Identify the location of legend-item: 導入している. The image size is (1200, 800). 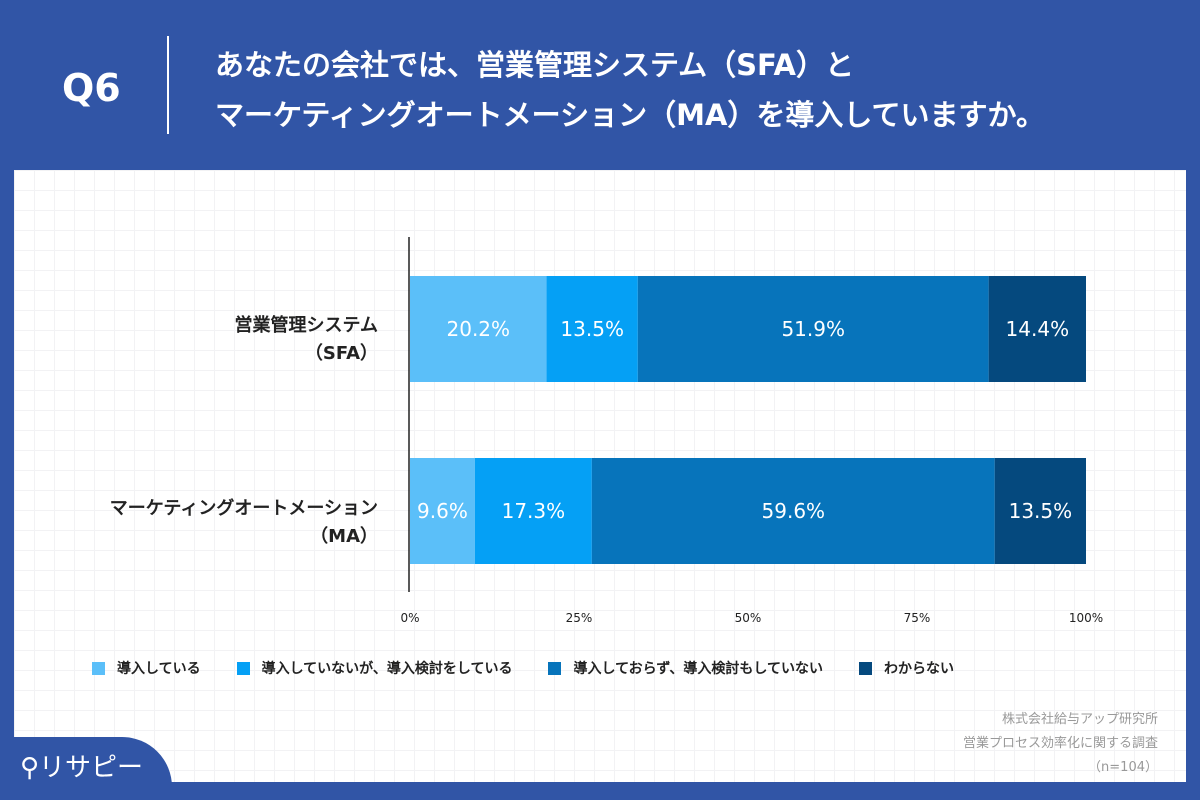
(146, 668).